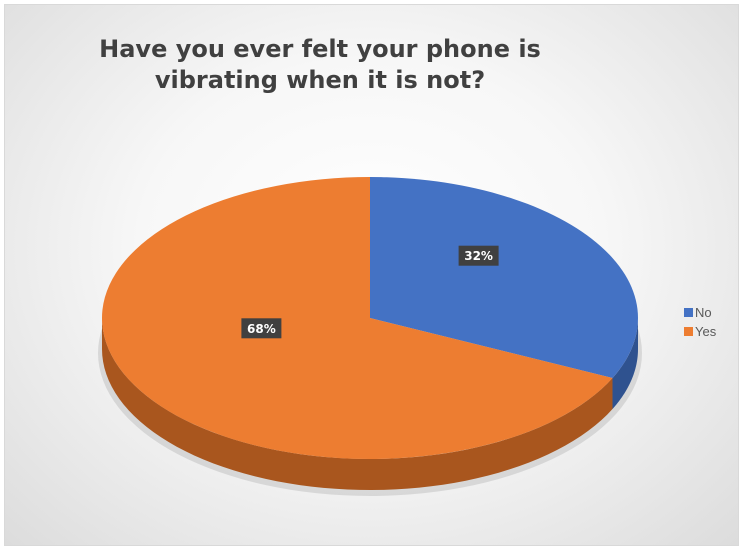 The width and height of the screenshot is (745, 552). I want to click on pie-side-no, so click(625, 364).